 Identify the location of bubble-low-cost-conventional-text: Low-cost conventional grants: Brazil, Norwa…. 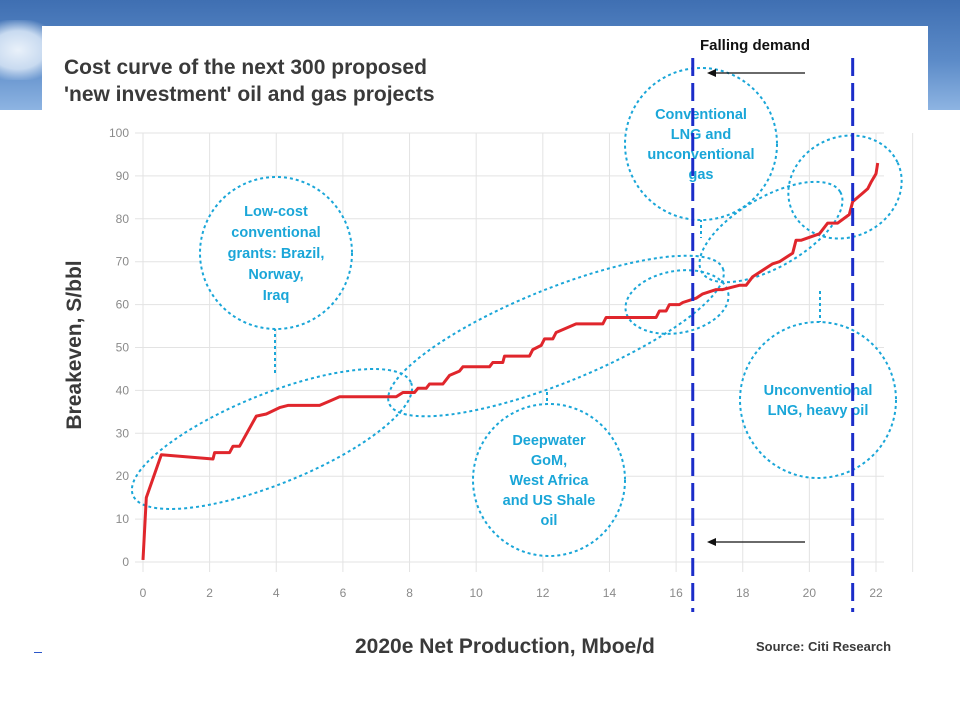
(276, 254).